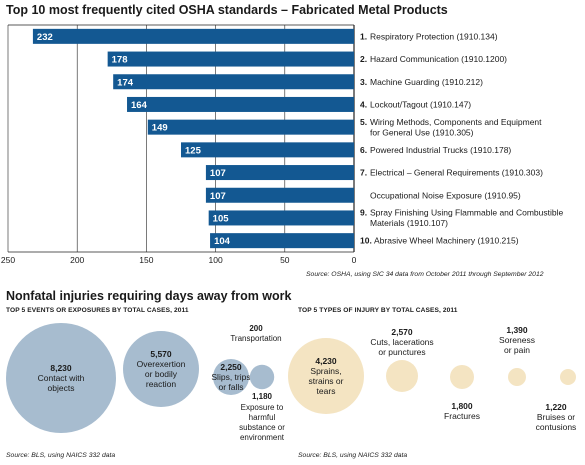  I want to click on bubble-category-label: substance or, so click(262, 427).